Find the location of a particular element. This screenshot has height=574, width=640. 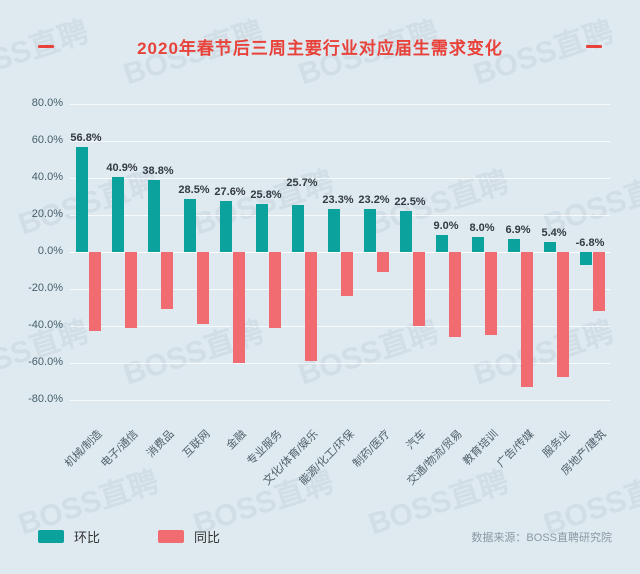

bar-value-label: 25.8% is located at coordinates (266, 195).